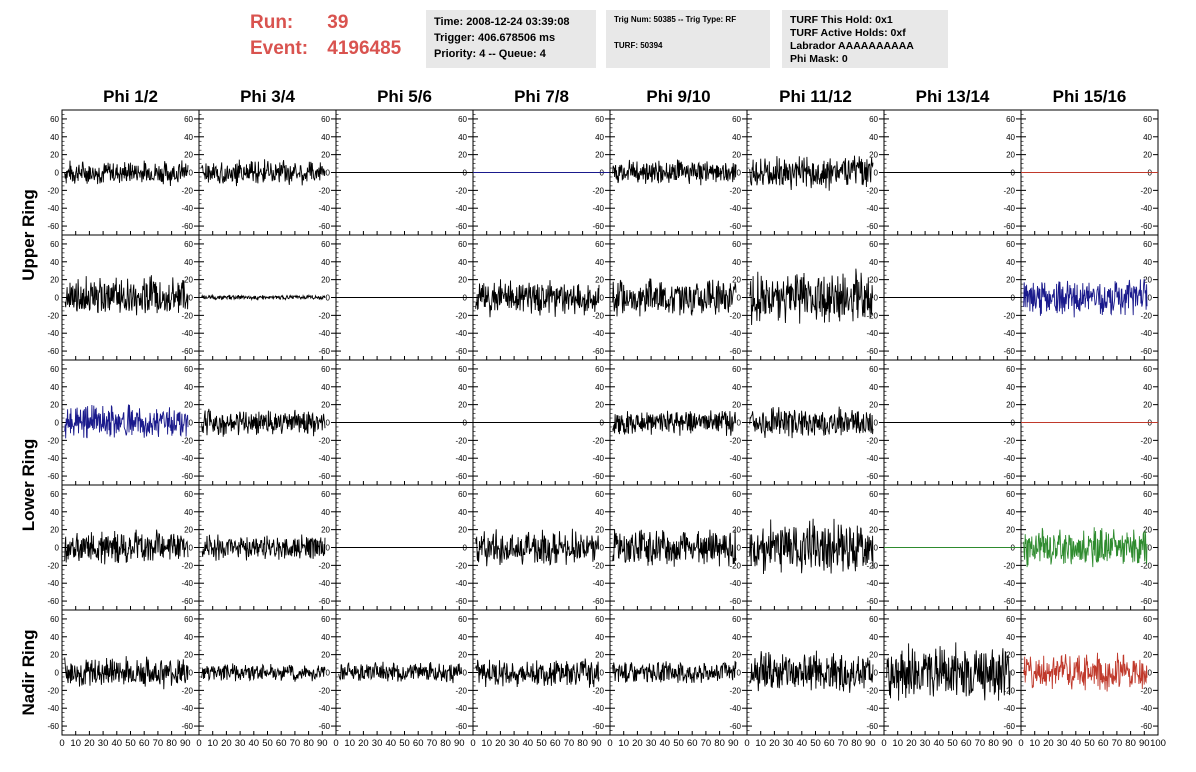  I want to click on x-tick-label: 80, so click(582, 743).